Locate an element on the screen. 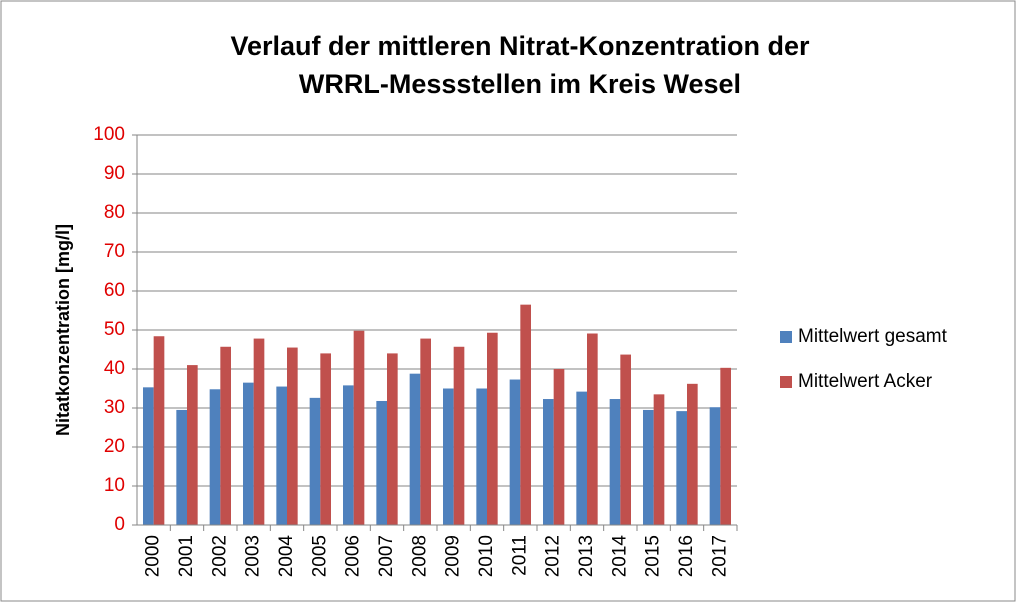  x-tick-label: 2016 is located at coordinates (686, 556).